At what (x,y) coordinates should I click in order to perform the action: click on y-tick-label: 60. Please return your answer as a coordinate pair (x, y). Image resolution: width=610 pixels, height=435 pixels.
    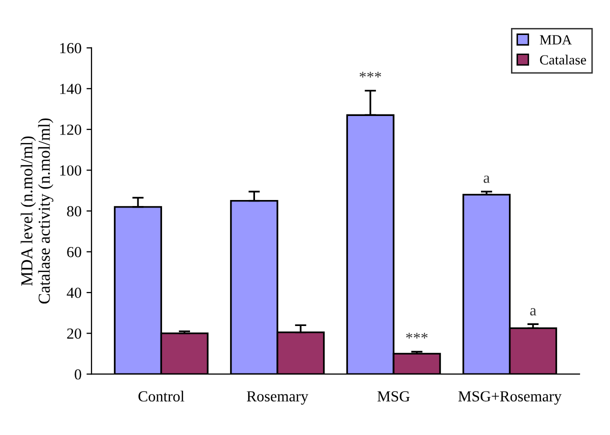
    Looking at the image, I should click on (74, 252).